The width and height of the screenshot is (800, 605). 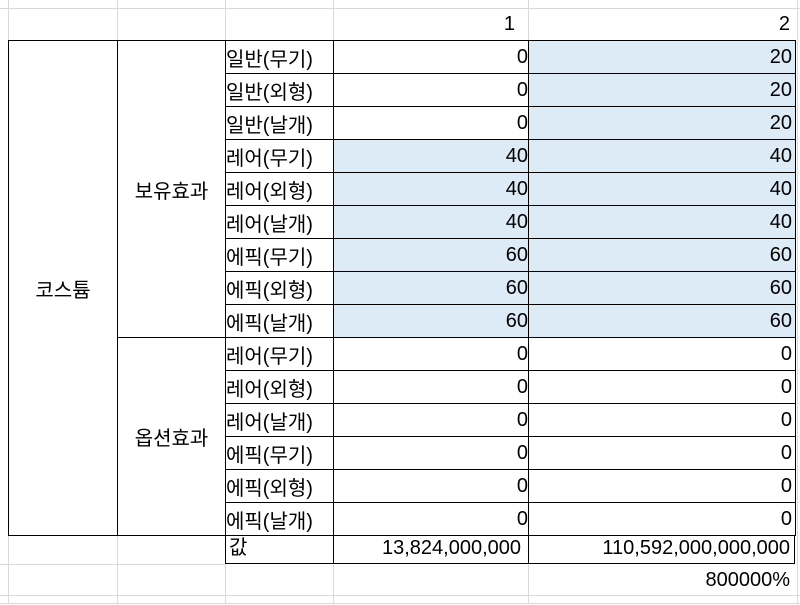 I want to click on merged-cell-costume: 코스튬, so click(x=63, y=288).